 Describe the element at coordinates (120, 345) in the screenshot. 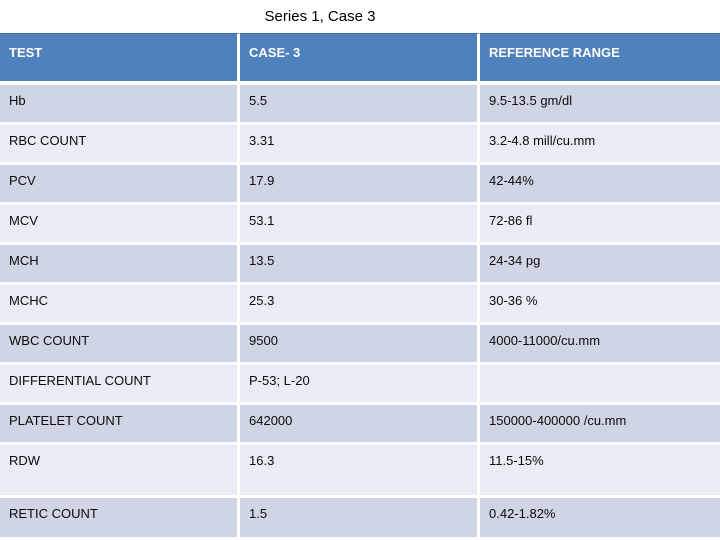

I see `cell-test: WBC COUNT` at that location.